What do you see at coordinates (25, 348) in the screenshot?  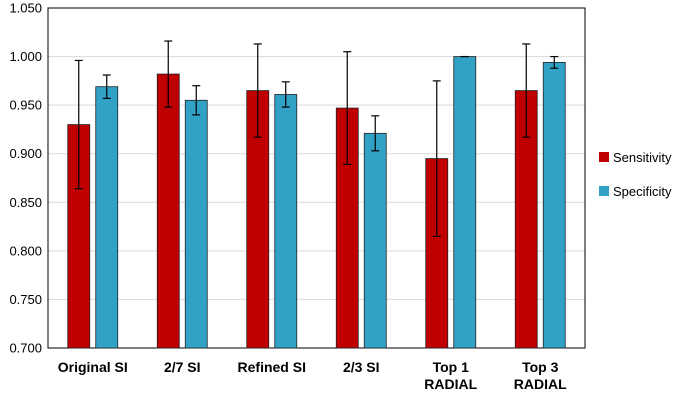 I see `y-tick-label: 0.700` at bounding box center [25, 348].